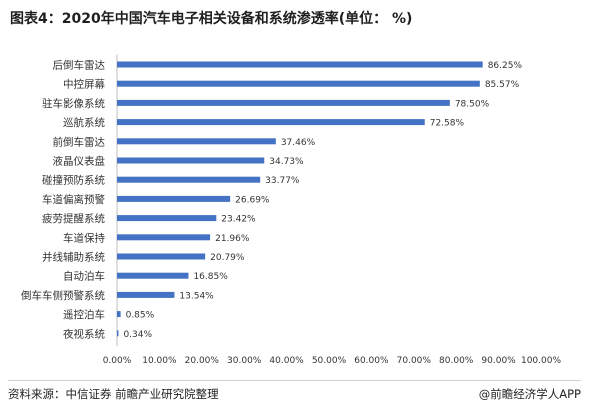  I want to click on data-label-8: 23.42%, so click(238, 220).